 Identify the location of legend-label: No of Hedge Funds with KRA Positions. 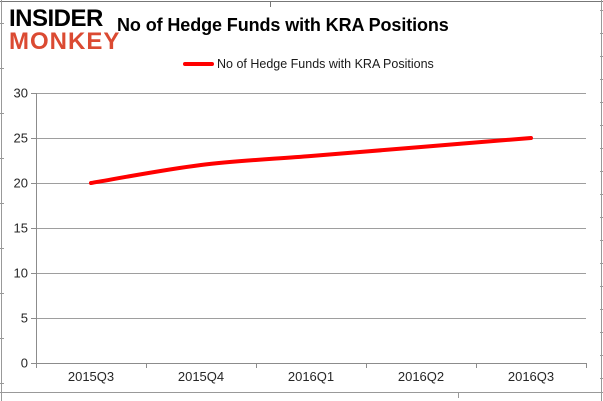
(325, 64).